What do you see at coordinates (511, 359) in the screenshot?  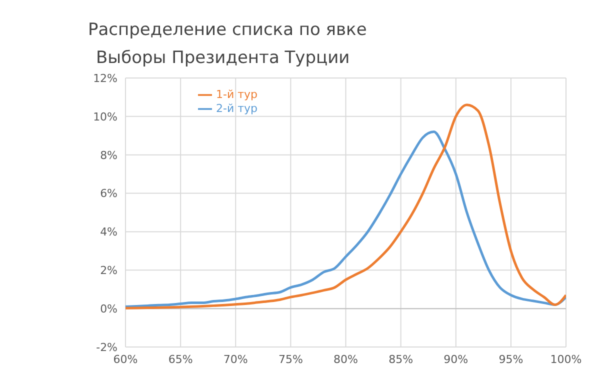 I see `x-tick-label: 95%` at bounding box center [511, 359].